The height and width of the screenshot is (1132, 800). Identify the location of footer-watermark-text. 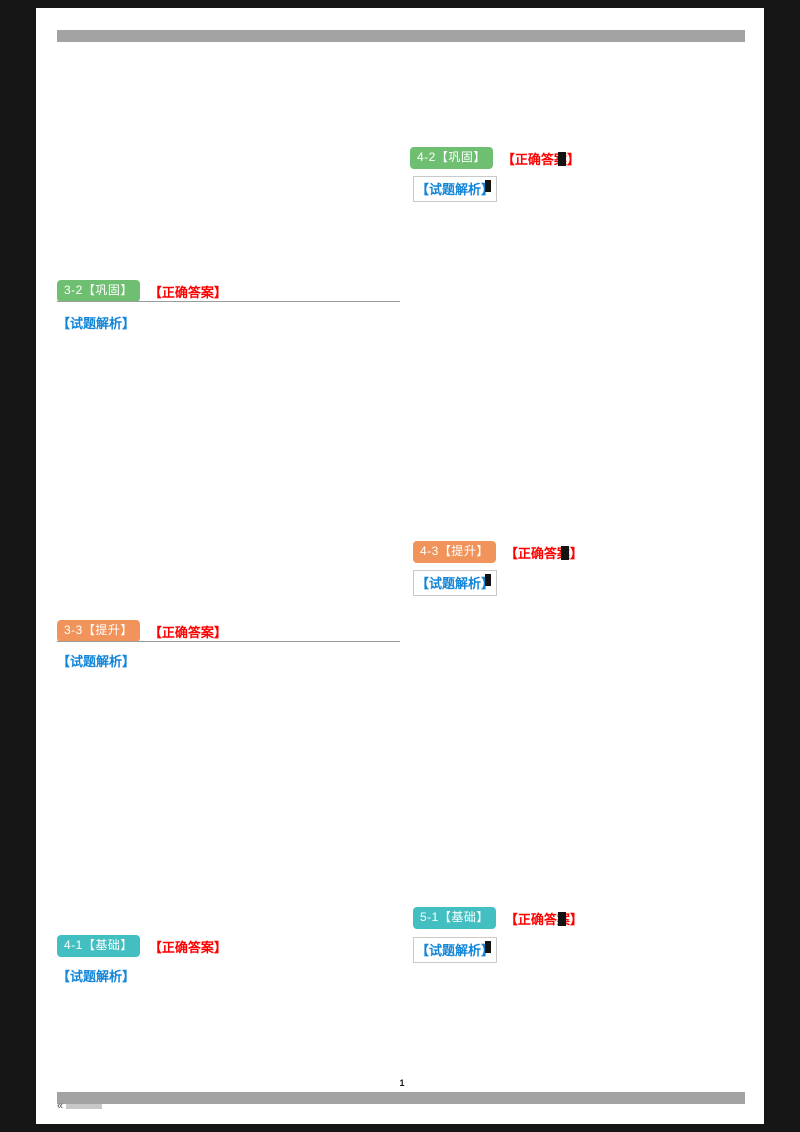
(84, 1106).